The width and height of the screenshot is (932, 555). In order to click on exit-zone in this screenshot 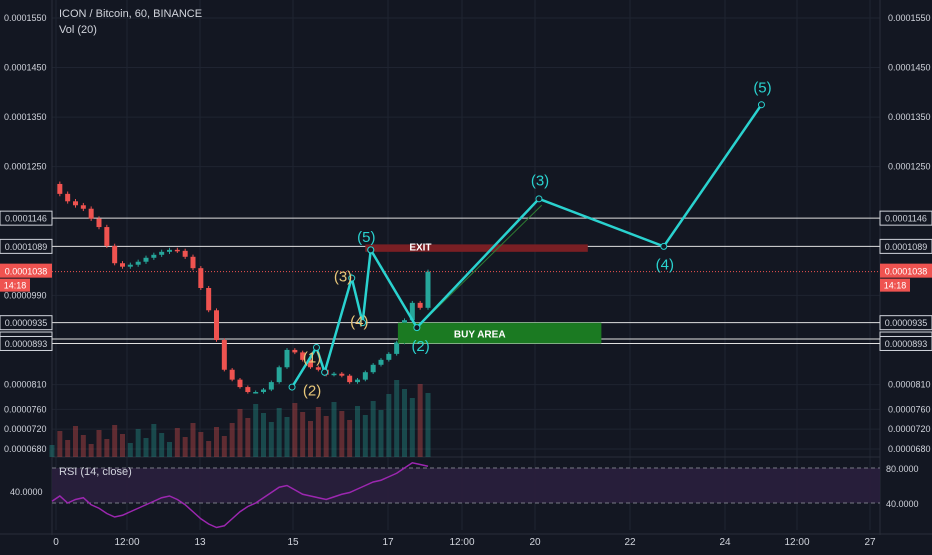, I will do `click(476, 248)`.